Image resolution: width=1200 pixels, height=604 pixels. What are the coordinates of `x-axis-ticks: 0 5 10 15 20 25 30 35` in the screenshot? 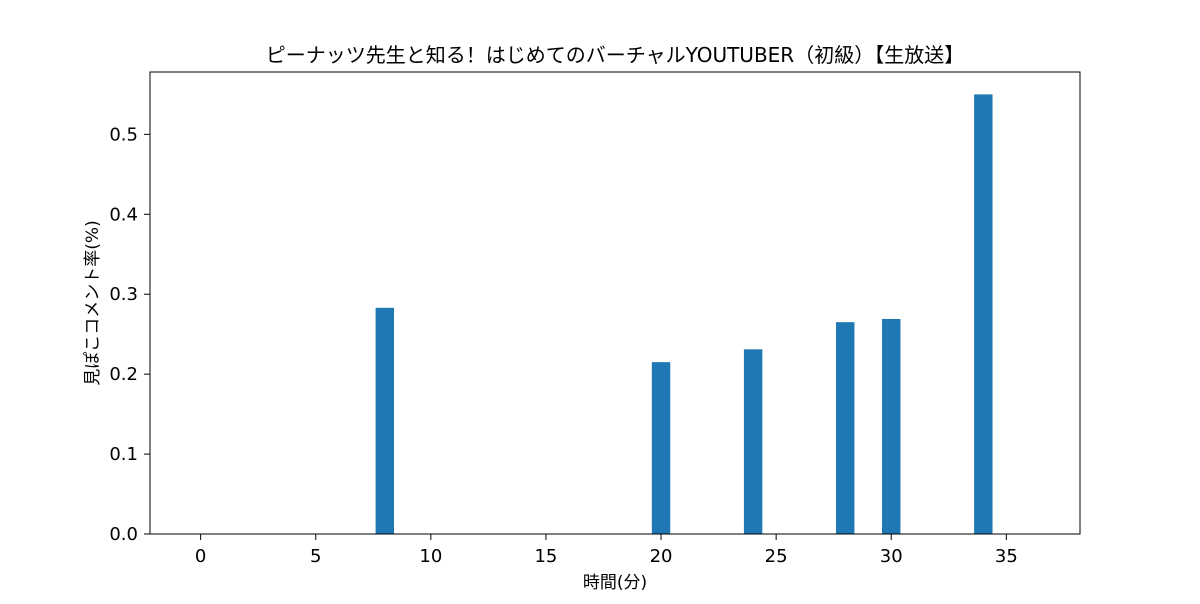 It's located at (606, 550).